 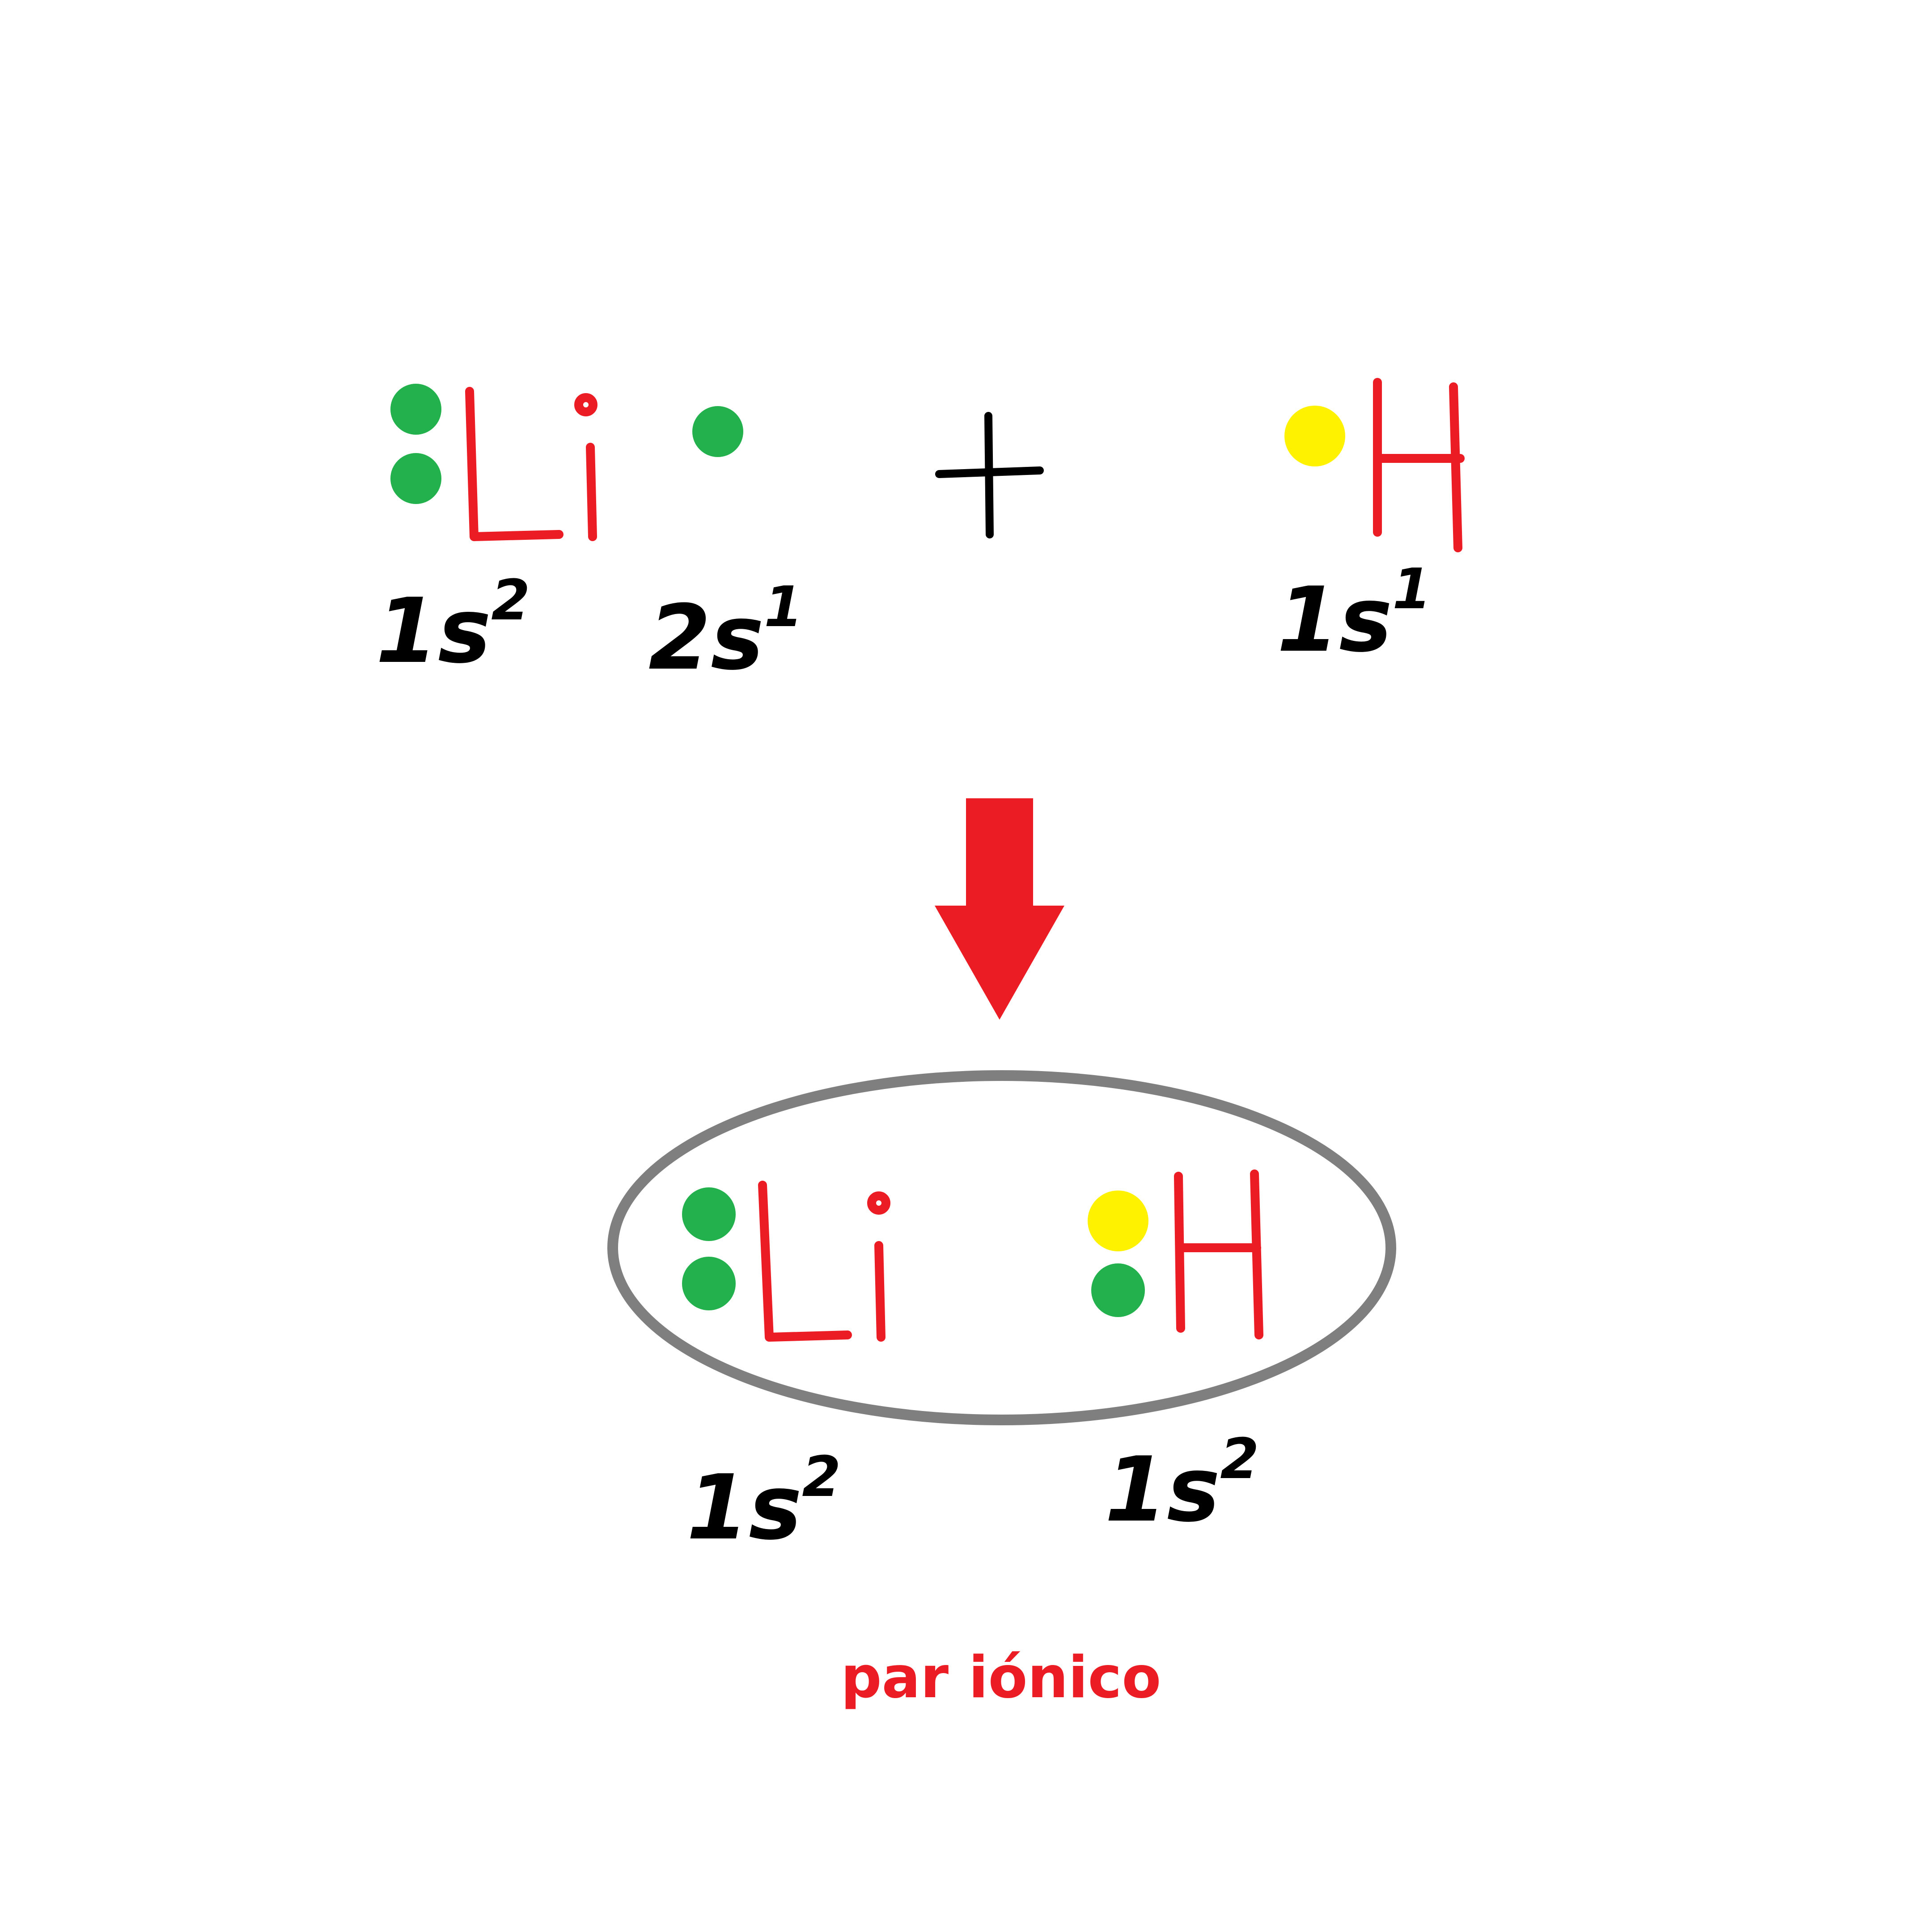 What do you see at coordinates (1419, 465) in the screenshot?
I see `h-symbol: H` at bounding box center [1419, 465].